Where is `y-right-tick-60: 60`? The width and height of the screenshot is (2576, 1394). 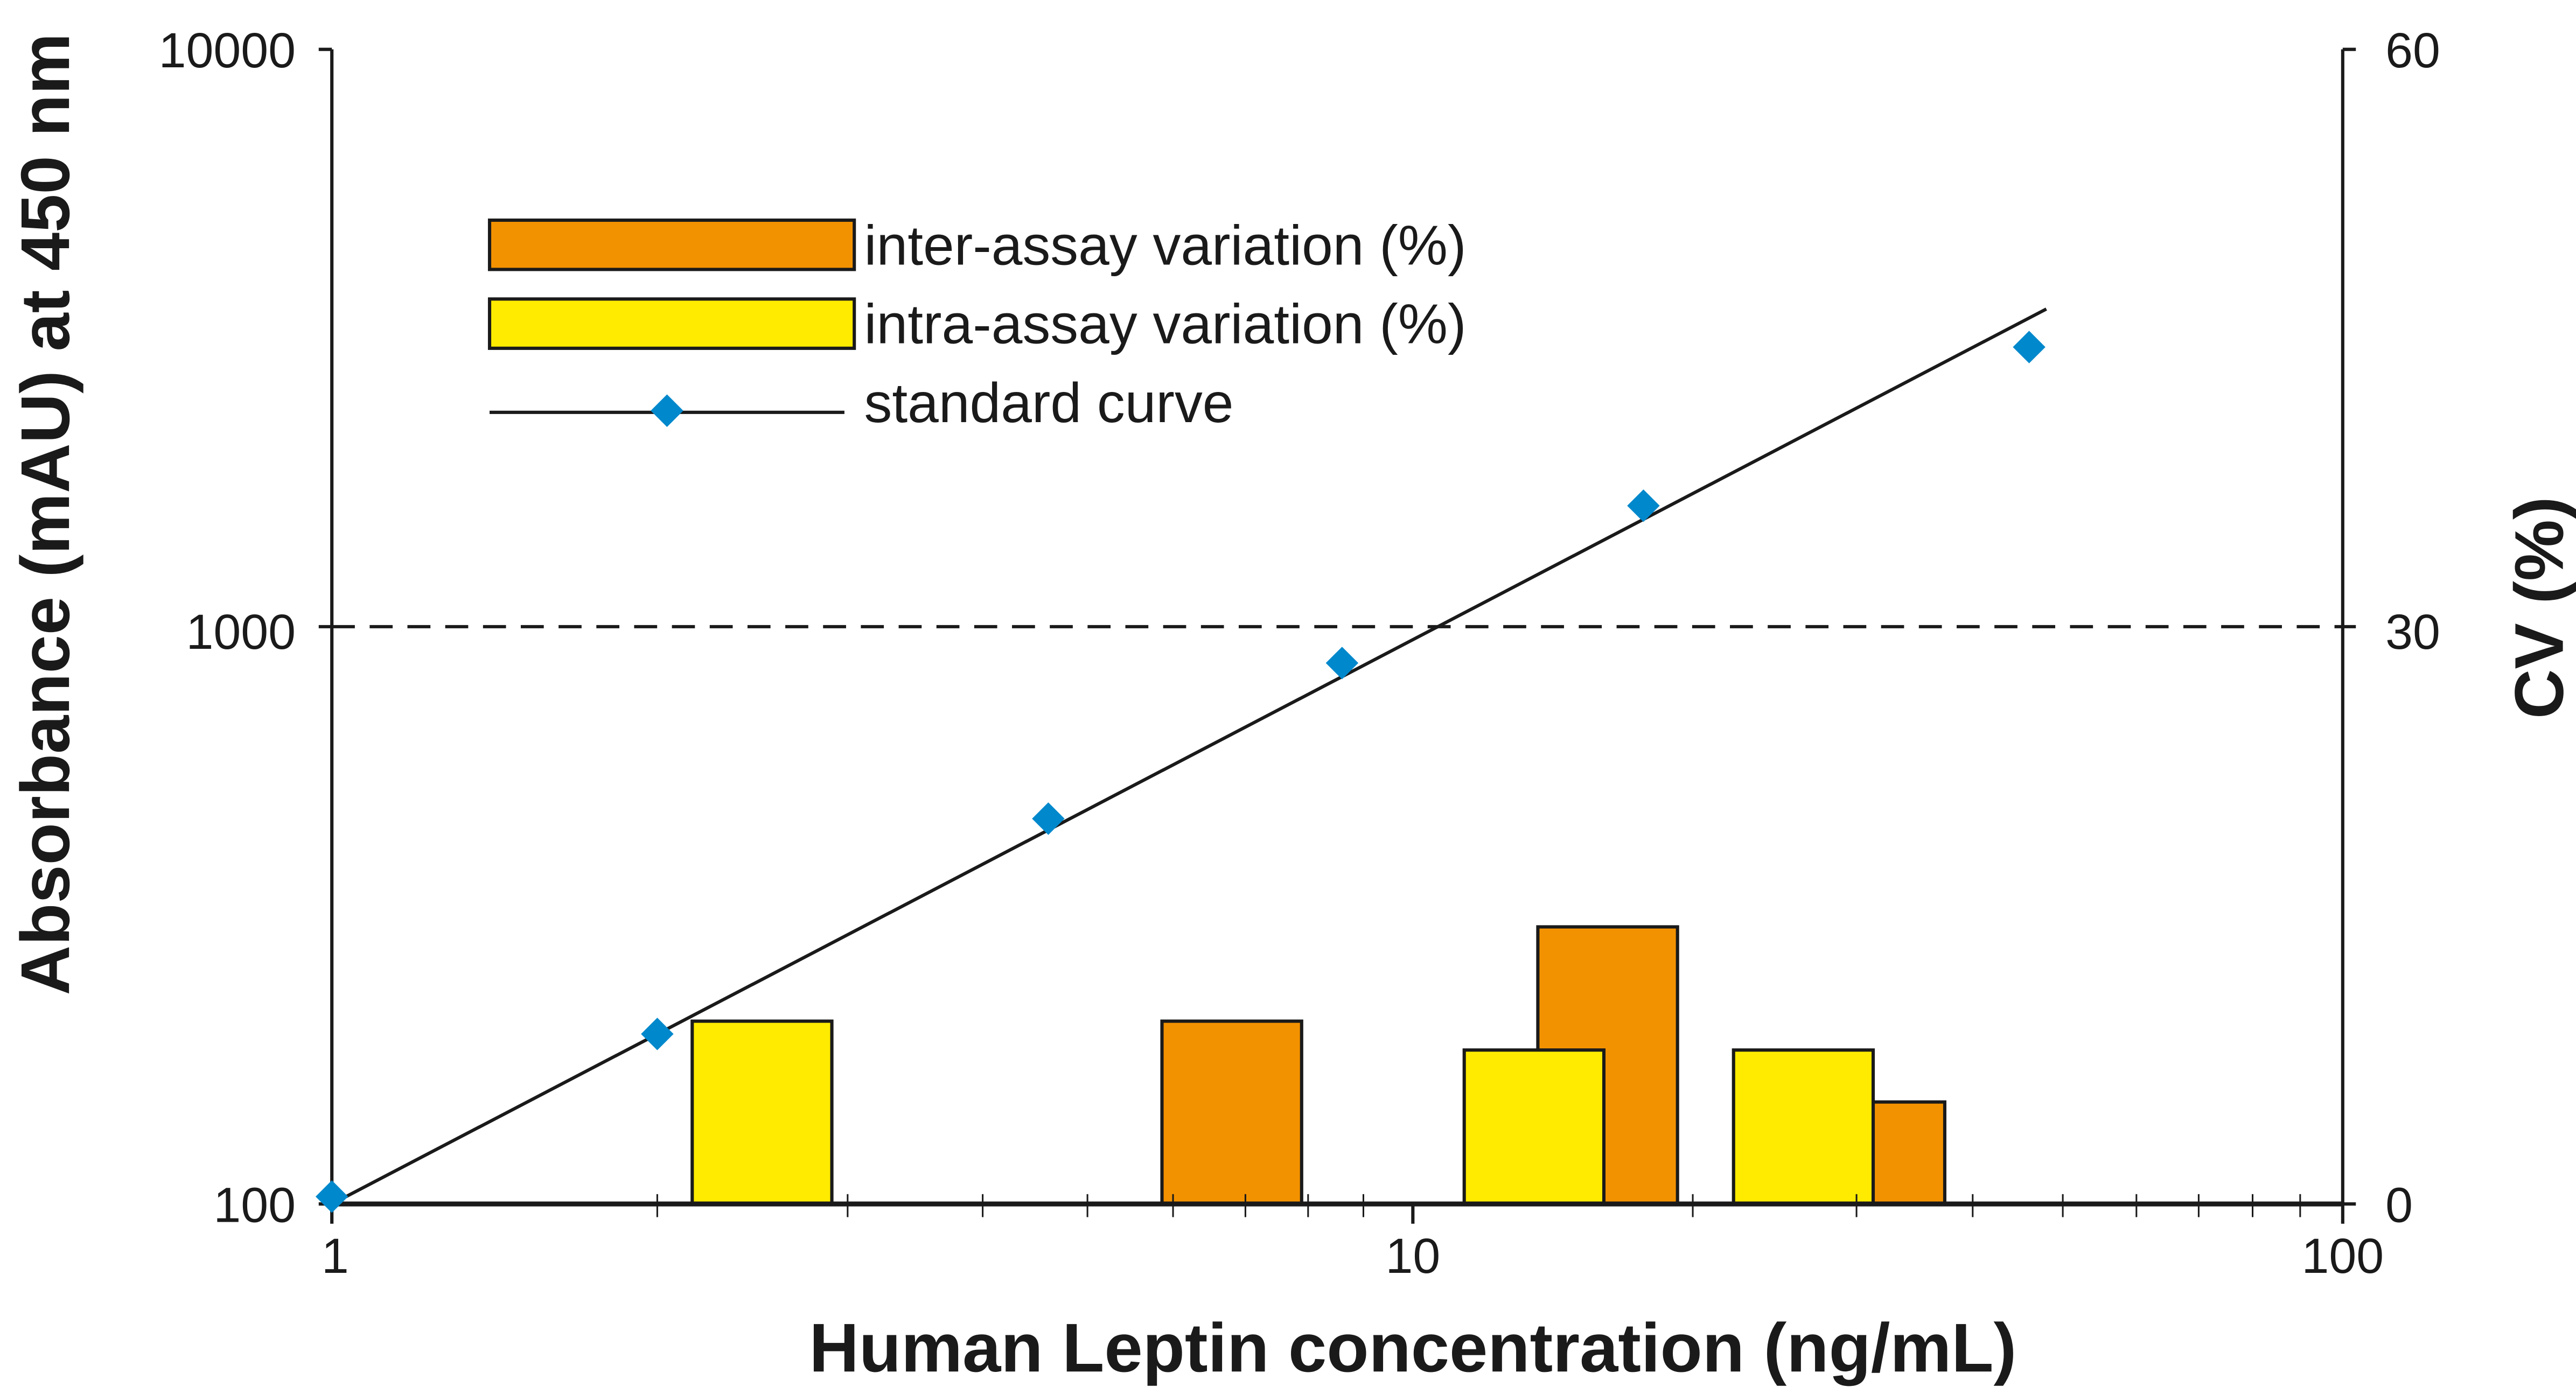 y-right-tick-60: 60 is located at coordinates (2412, 50).